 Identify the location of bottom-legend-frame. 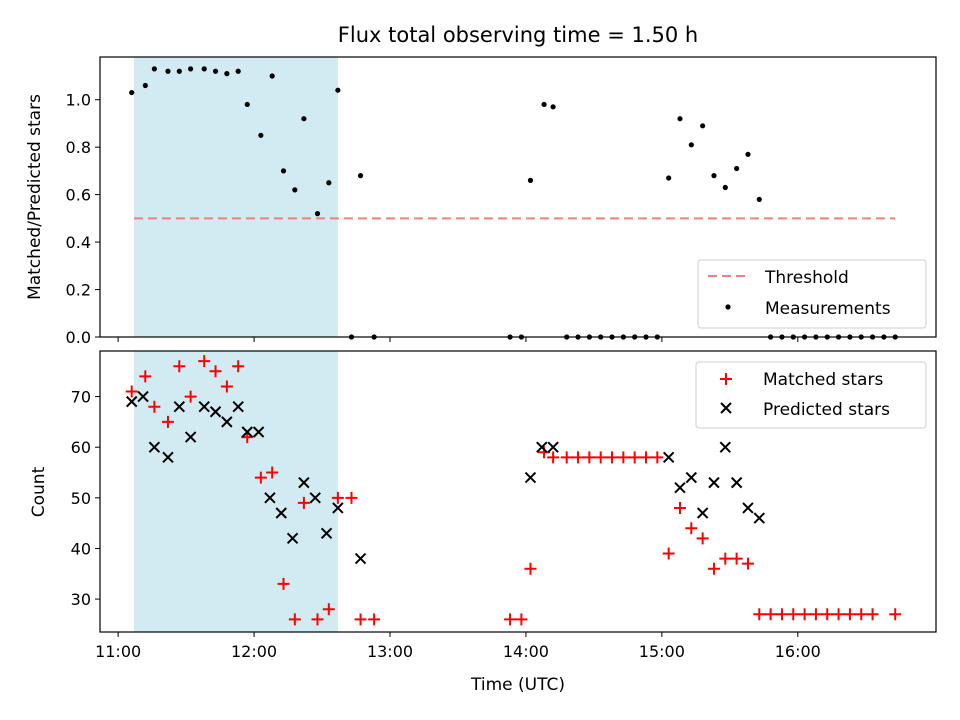
(811, 395).